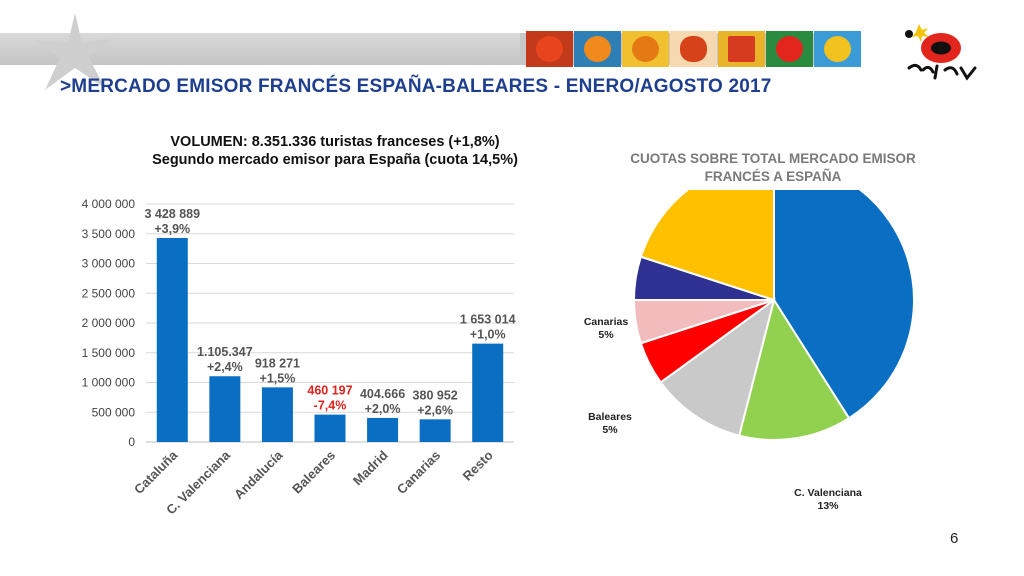 The image size is (1024, 576). What do you see at coordinates (773, 176) in the screenshot?
I see `pie-chart-title-line2: FRANCÉS A ESPAÑA` at bounding box center [773, 176].